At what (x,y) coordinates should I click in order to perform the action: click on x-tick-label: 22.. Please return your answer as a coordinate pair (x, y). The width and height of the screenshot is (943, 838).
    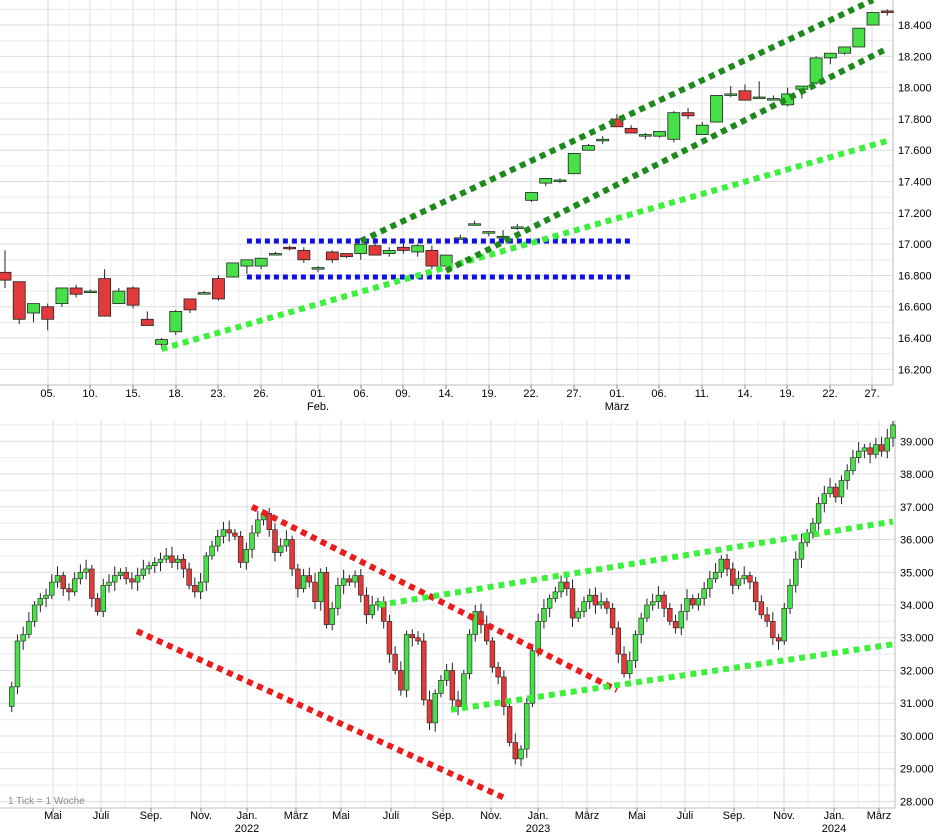
    Looking at the image, I should click on (829, 394).